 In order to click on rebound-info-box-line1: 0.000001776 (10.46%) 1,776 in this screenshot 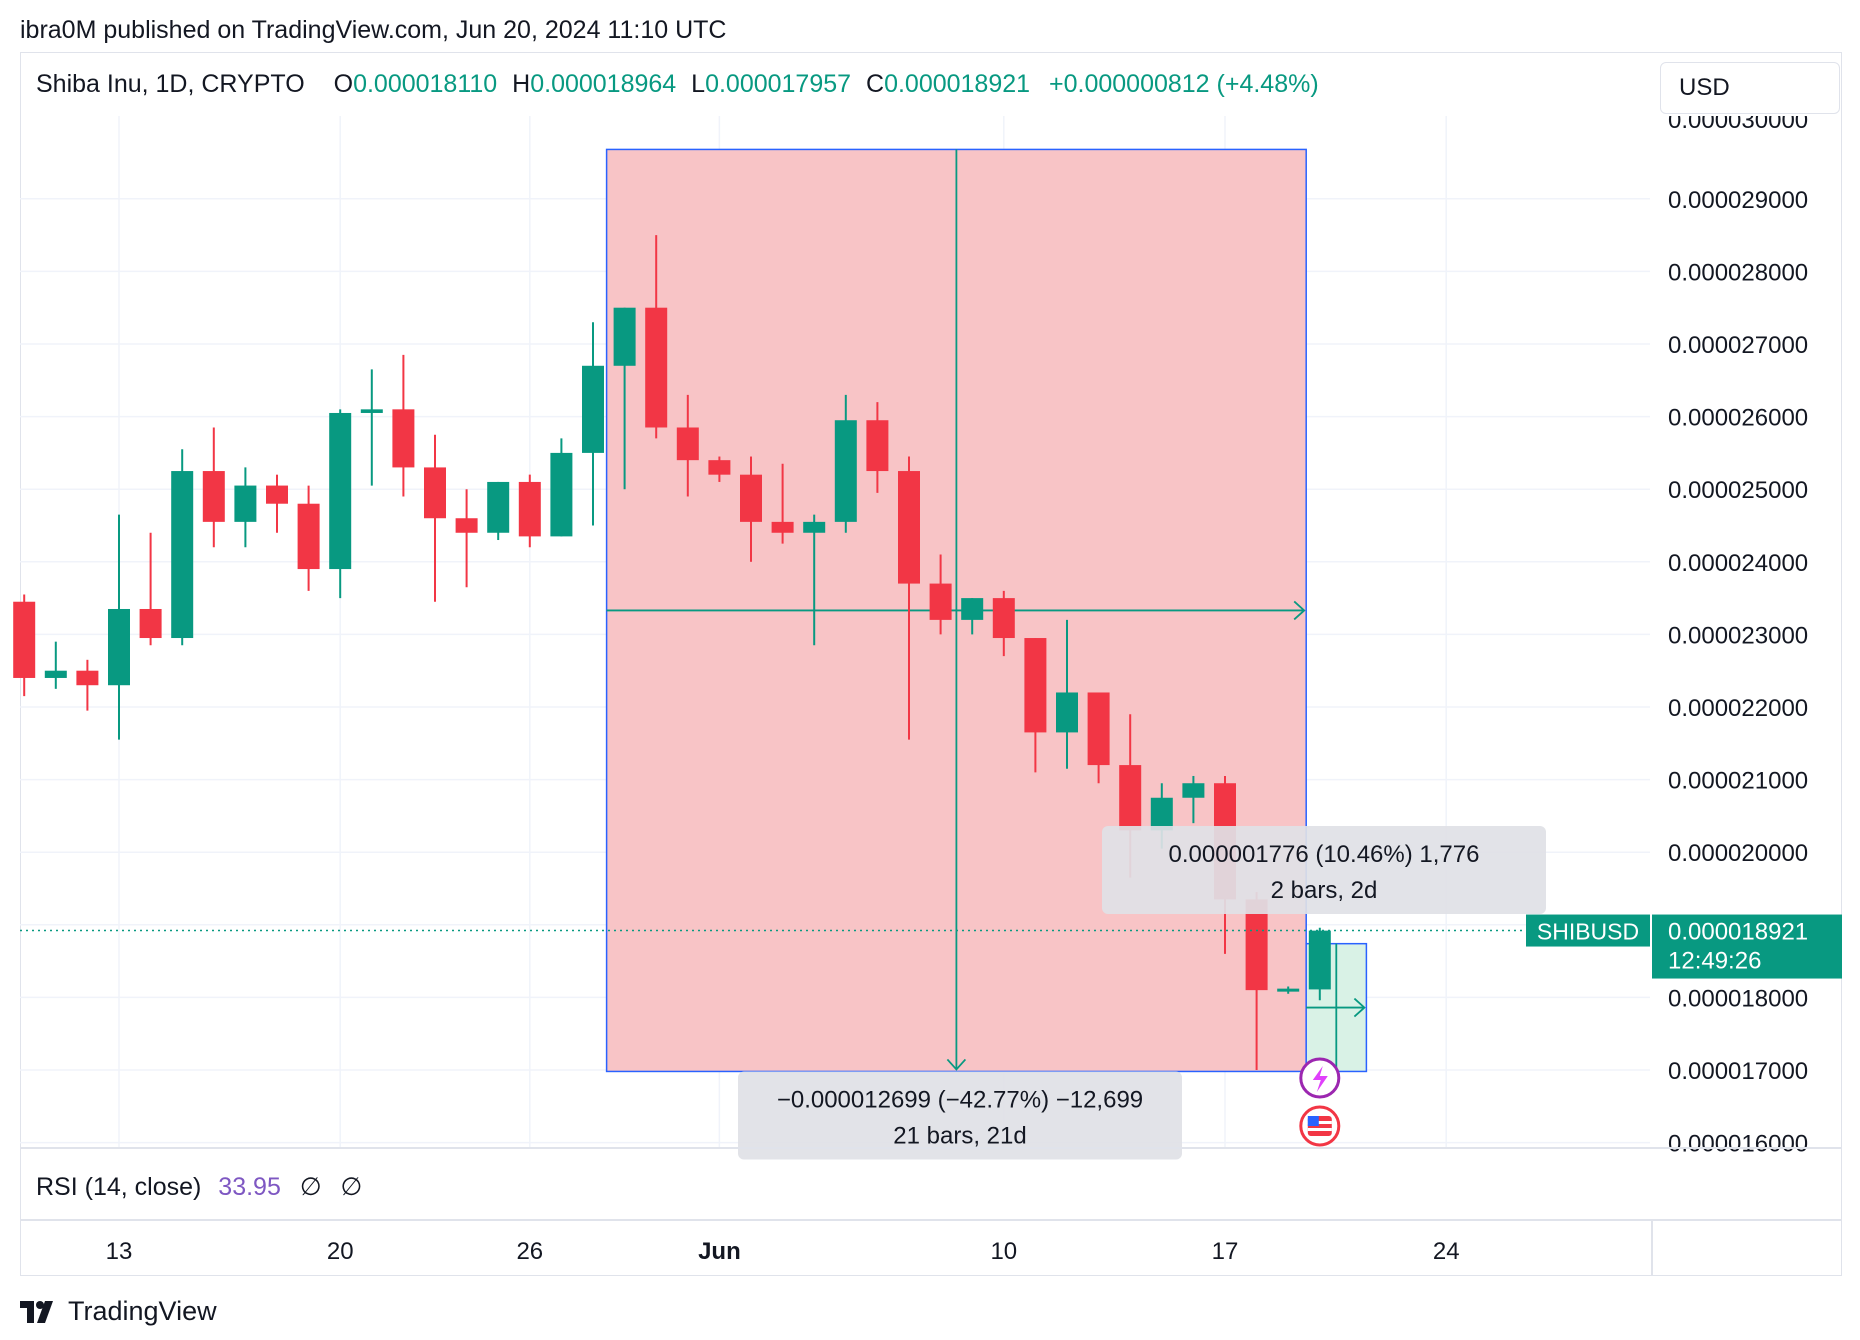, I will do `click(1324, 854)`.